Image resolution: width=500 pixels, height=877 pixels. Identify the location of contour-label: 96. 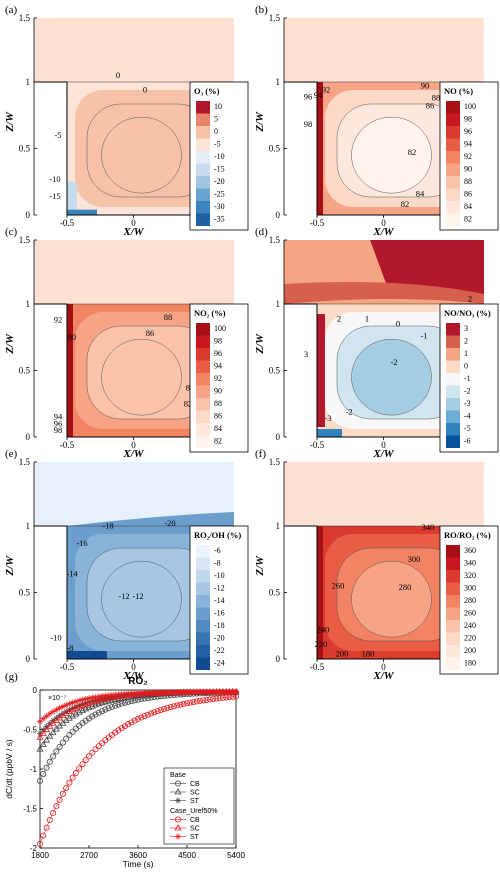
(308, 96).